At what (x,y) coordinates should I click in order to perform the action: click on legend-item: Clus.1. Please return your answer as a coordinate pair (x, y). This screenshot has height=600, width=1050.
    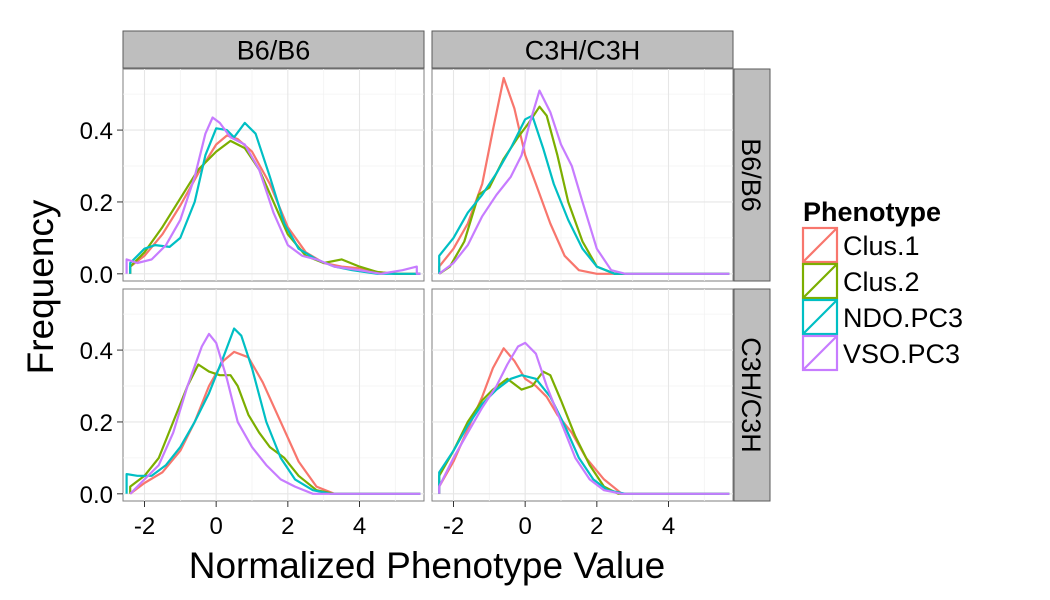
    Looking at the image, I should click on (860, 245).